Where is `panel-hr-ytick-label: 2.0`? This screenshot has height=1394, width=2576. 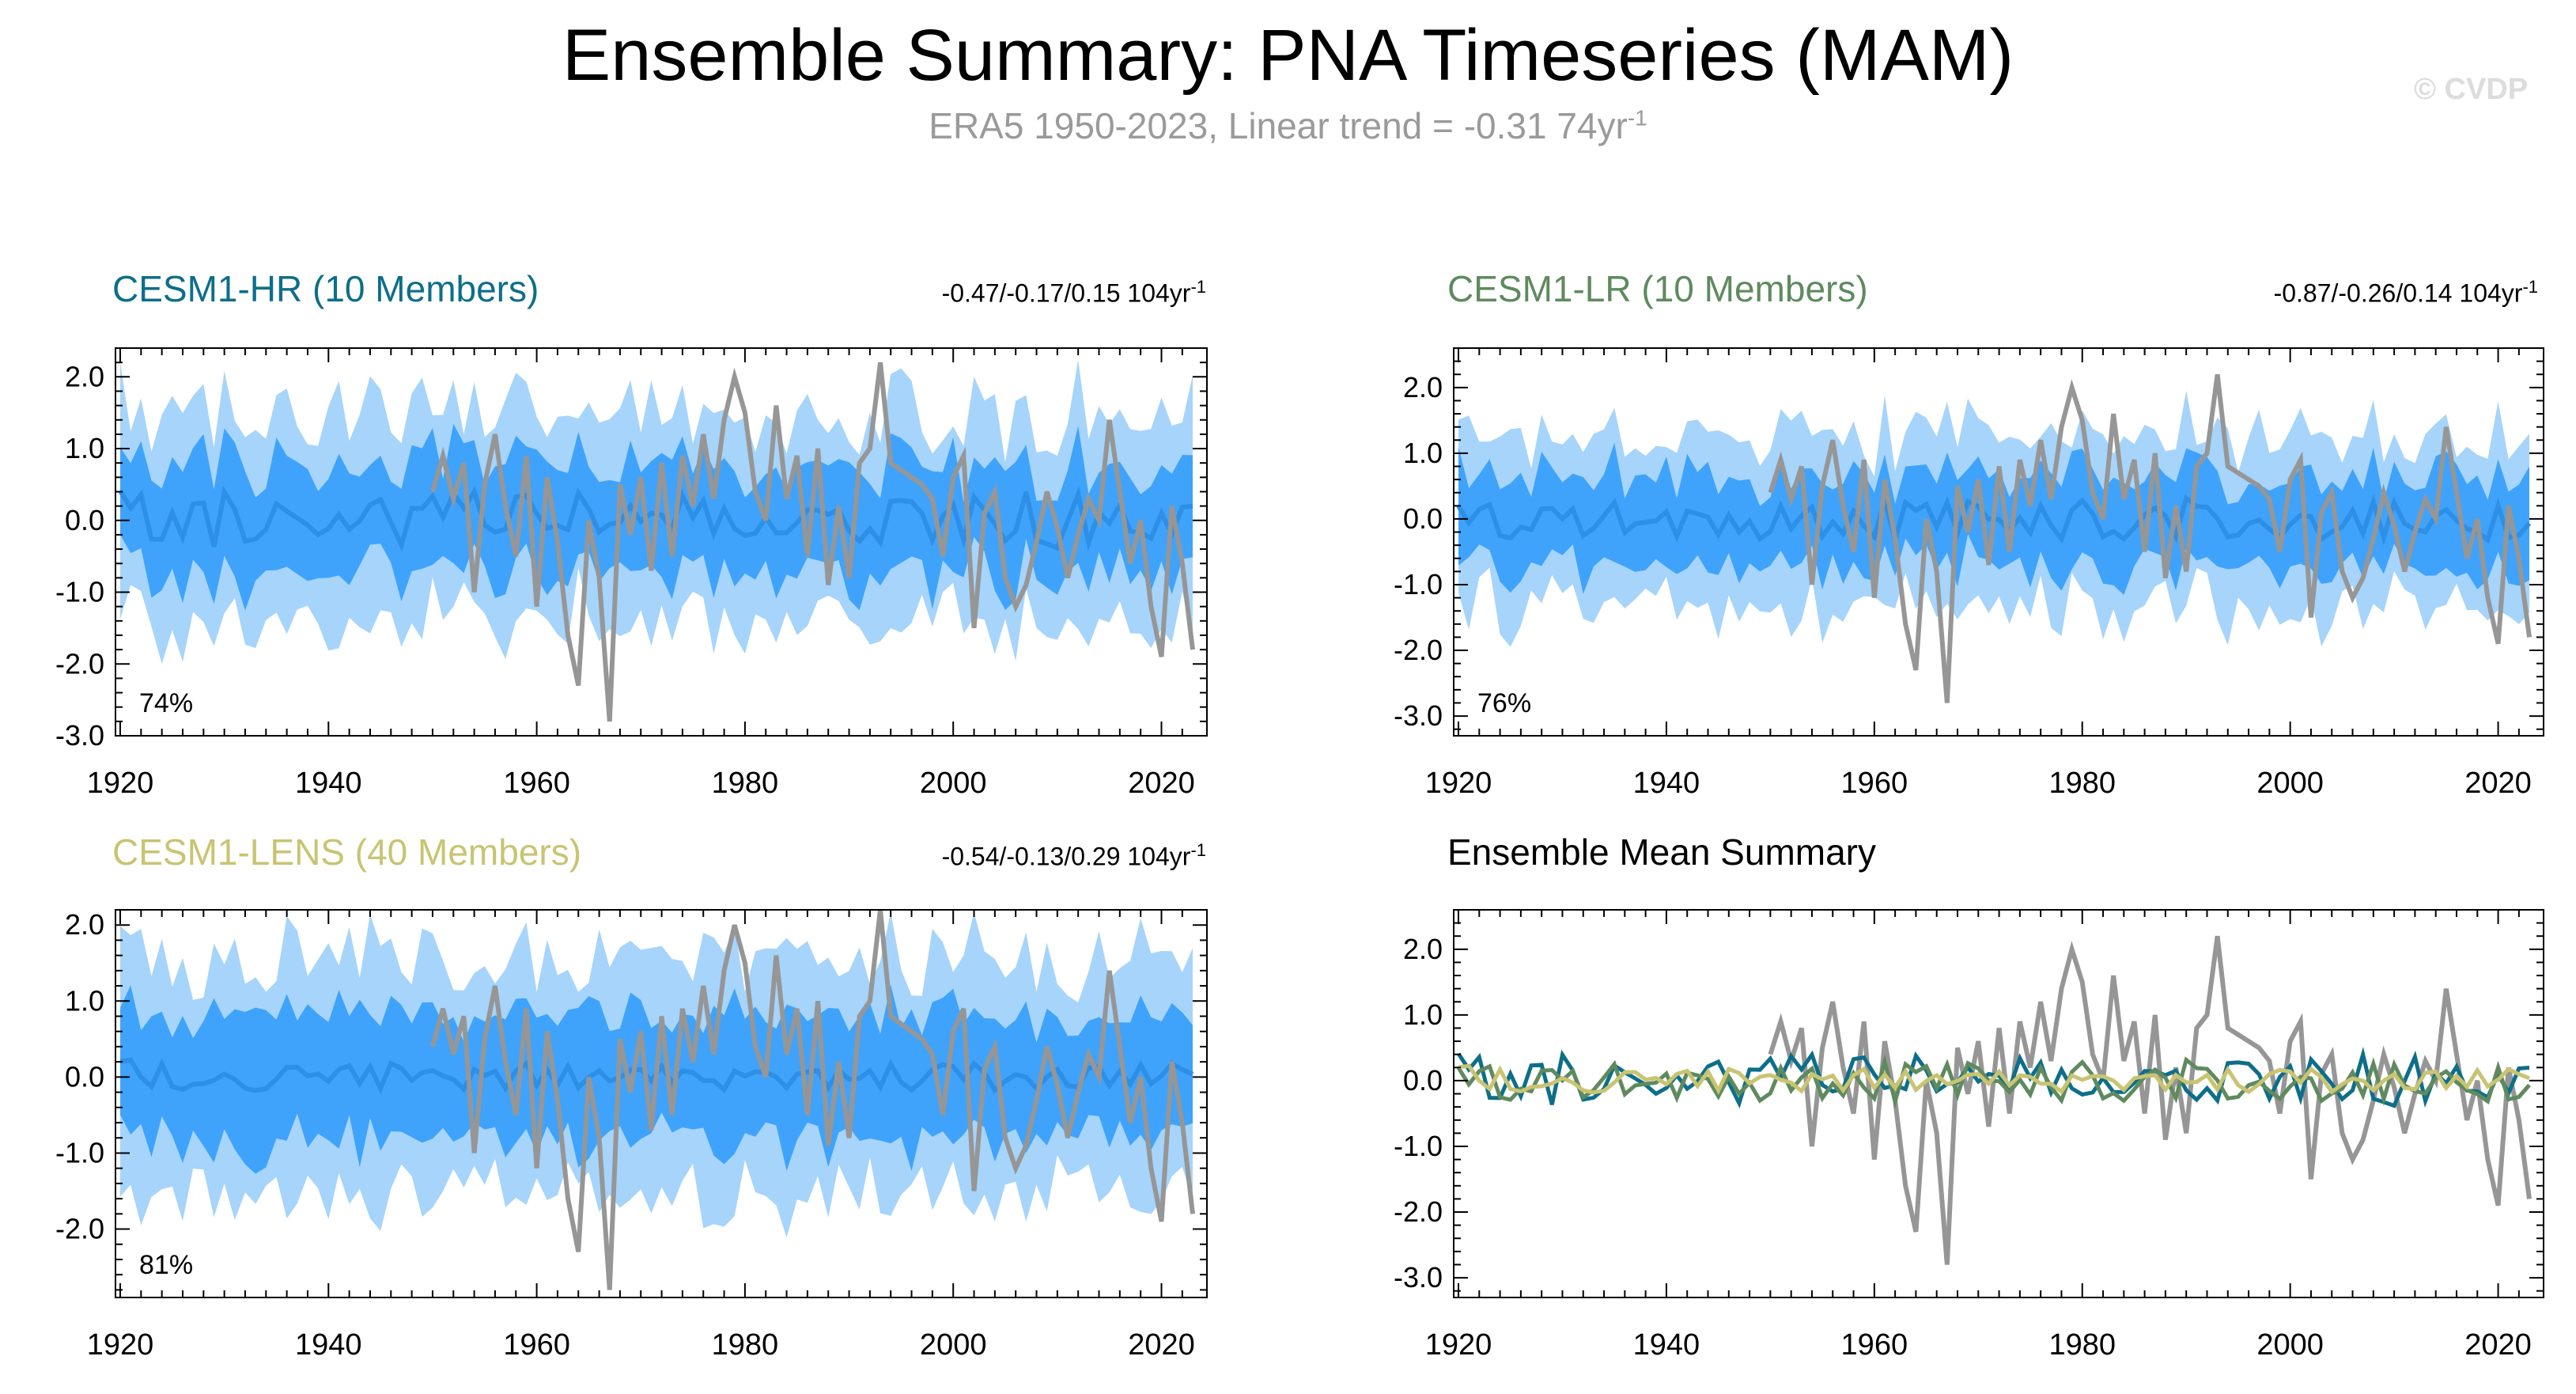
panel-hr-ytick-label: 2.0 is located at coordinates (84, 376).